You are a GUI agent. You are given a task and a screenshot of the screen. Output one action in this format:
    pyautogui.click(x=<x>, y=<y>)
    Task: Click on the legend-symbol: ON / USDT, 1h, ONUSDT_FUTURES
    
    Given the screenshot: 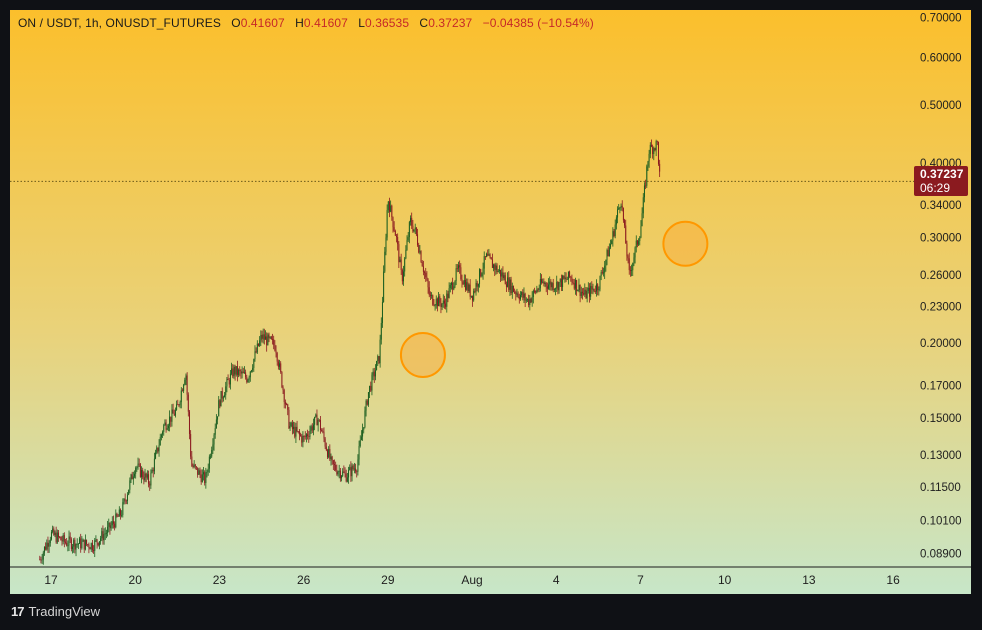 What is the action you would take?
    pyautogui.click(x=119, y=23)
    